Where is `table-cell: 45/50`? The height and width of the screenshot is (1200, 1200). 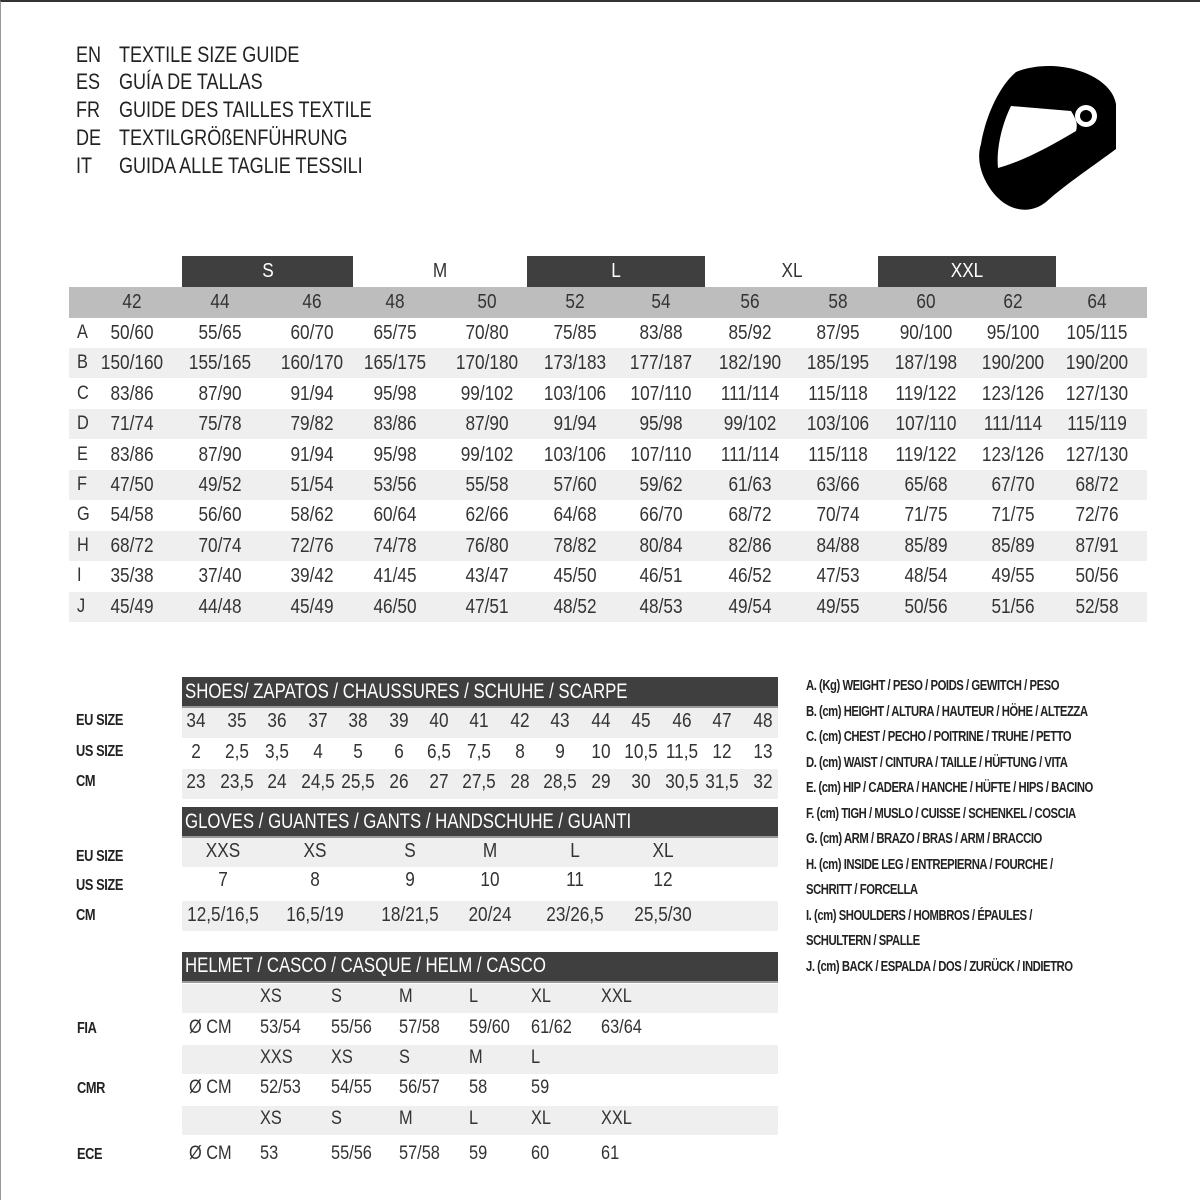 table-cell: 45/50 is located at coordinates (575, 576).